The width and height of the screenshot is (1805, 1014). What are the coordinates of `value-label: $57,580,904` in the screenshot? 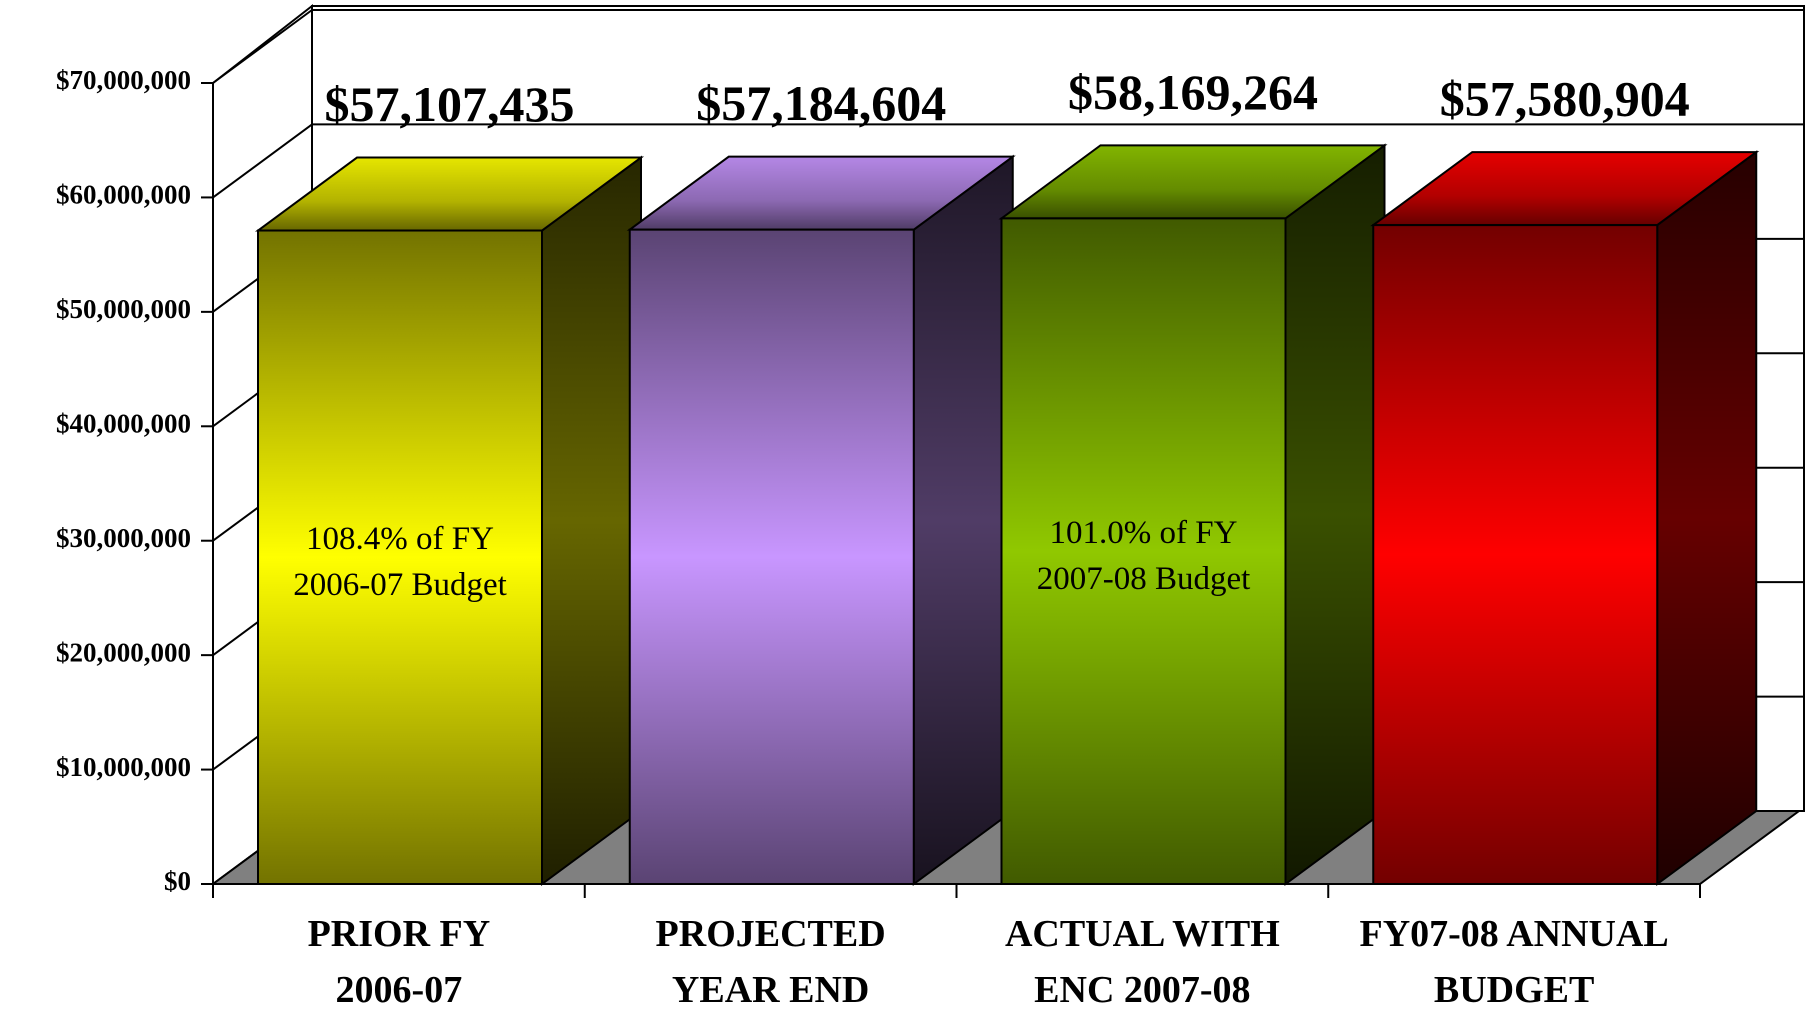 It's located at (1565, 99).